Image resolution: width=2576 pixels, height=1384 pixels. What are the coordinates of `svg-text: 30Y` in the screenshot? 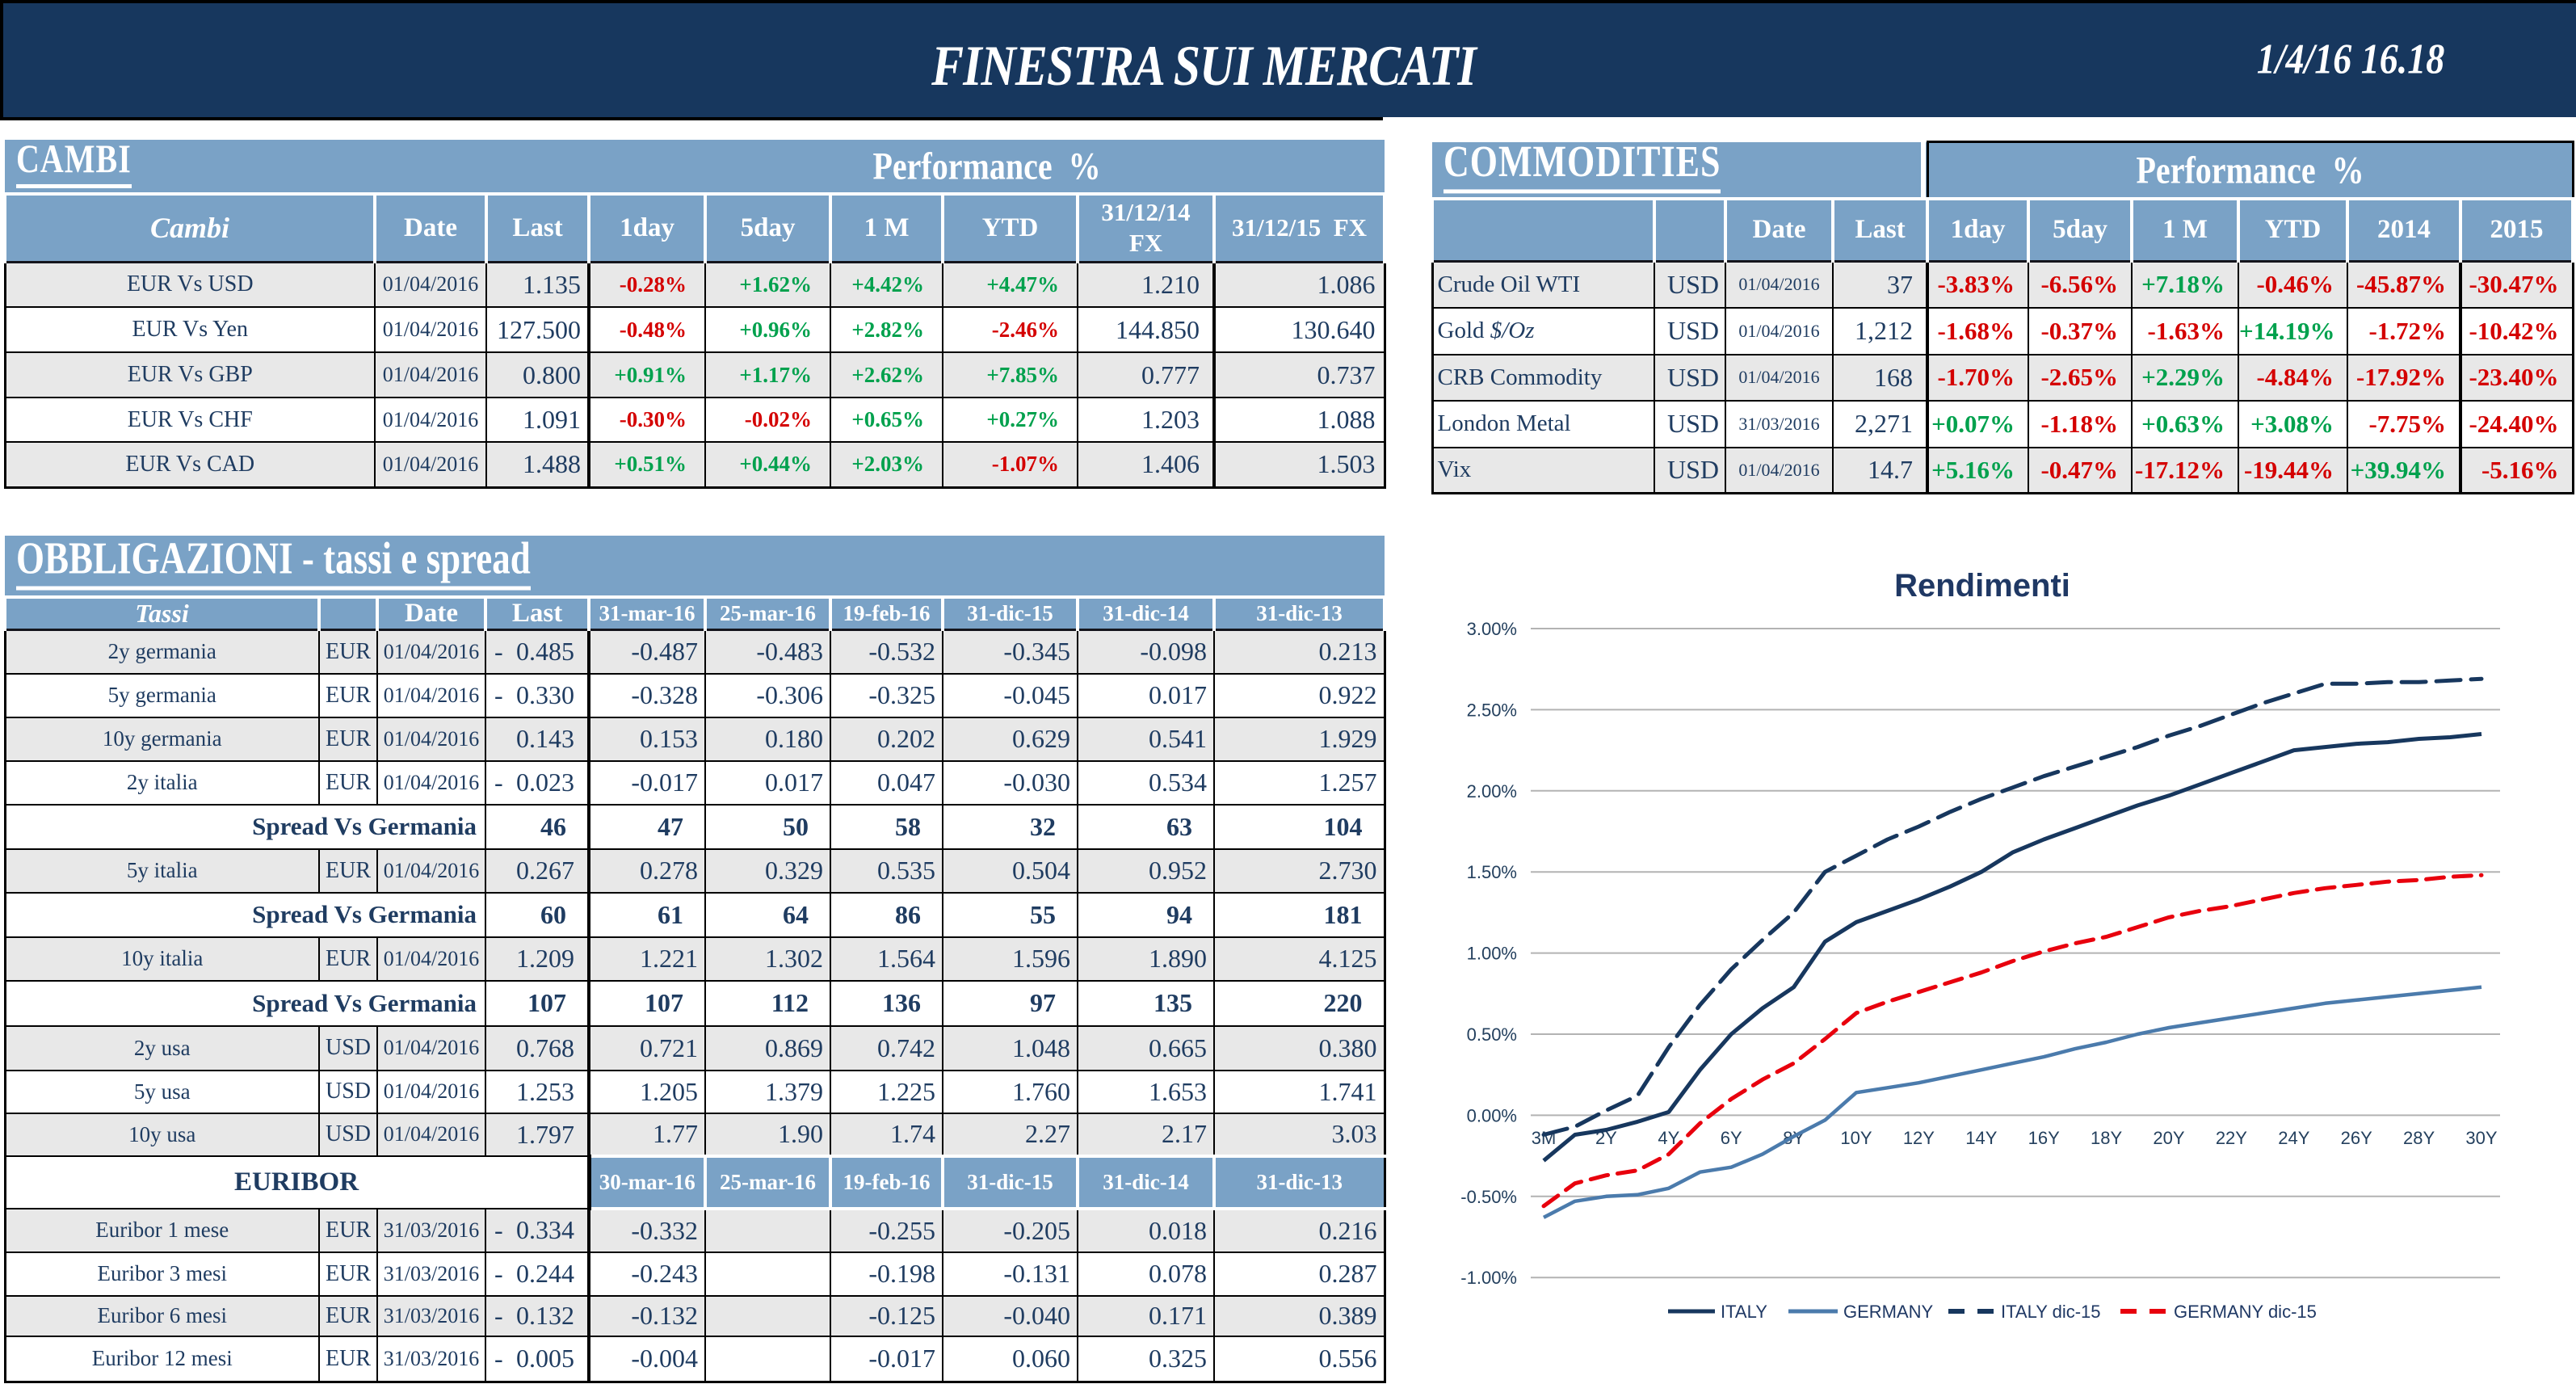 It's located at (2481, 1138).